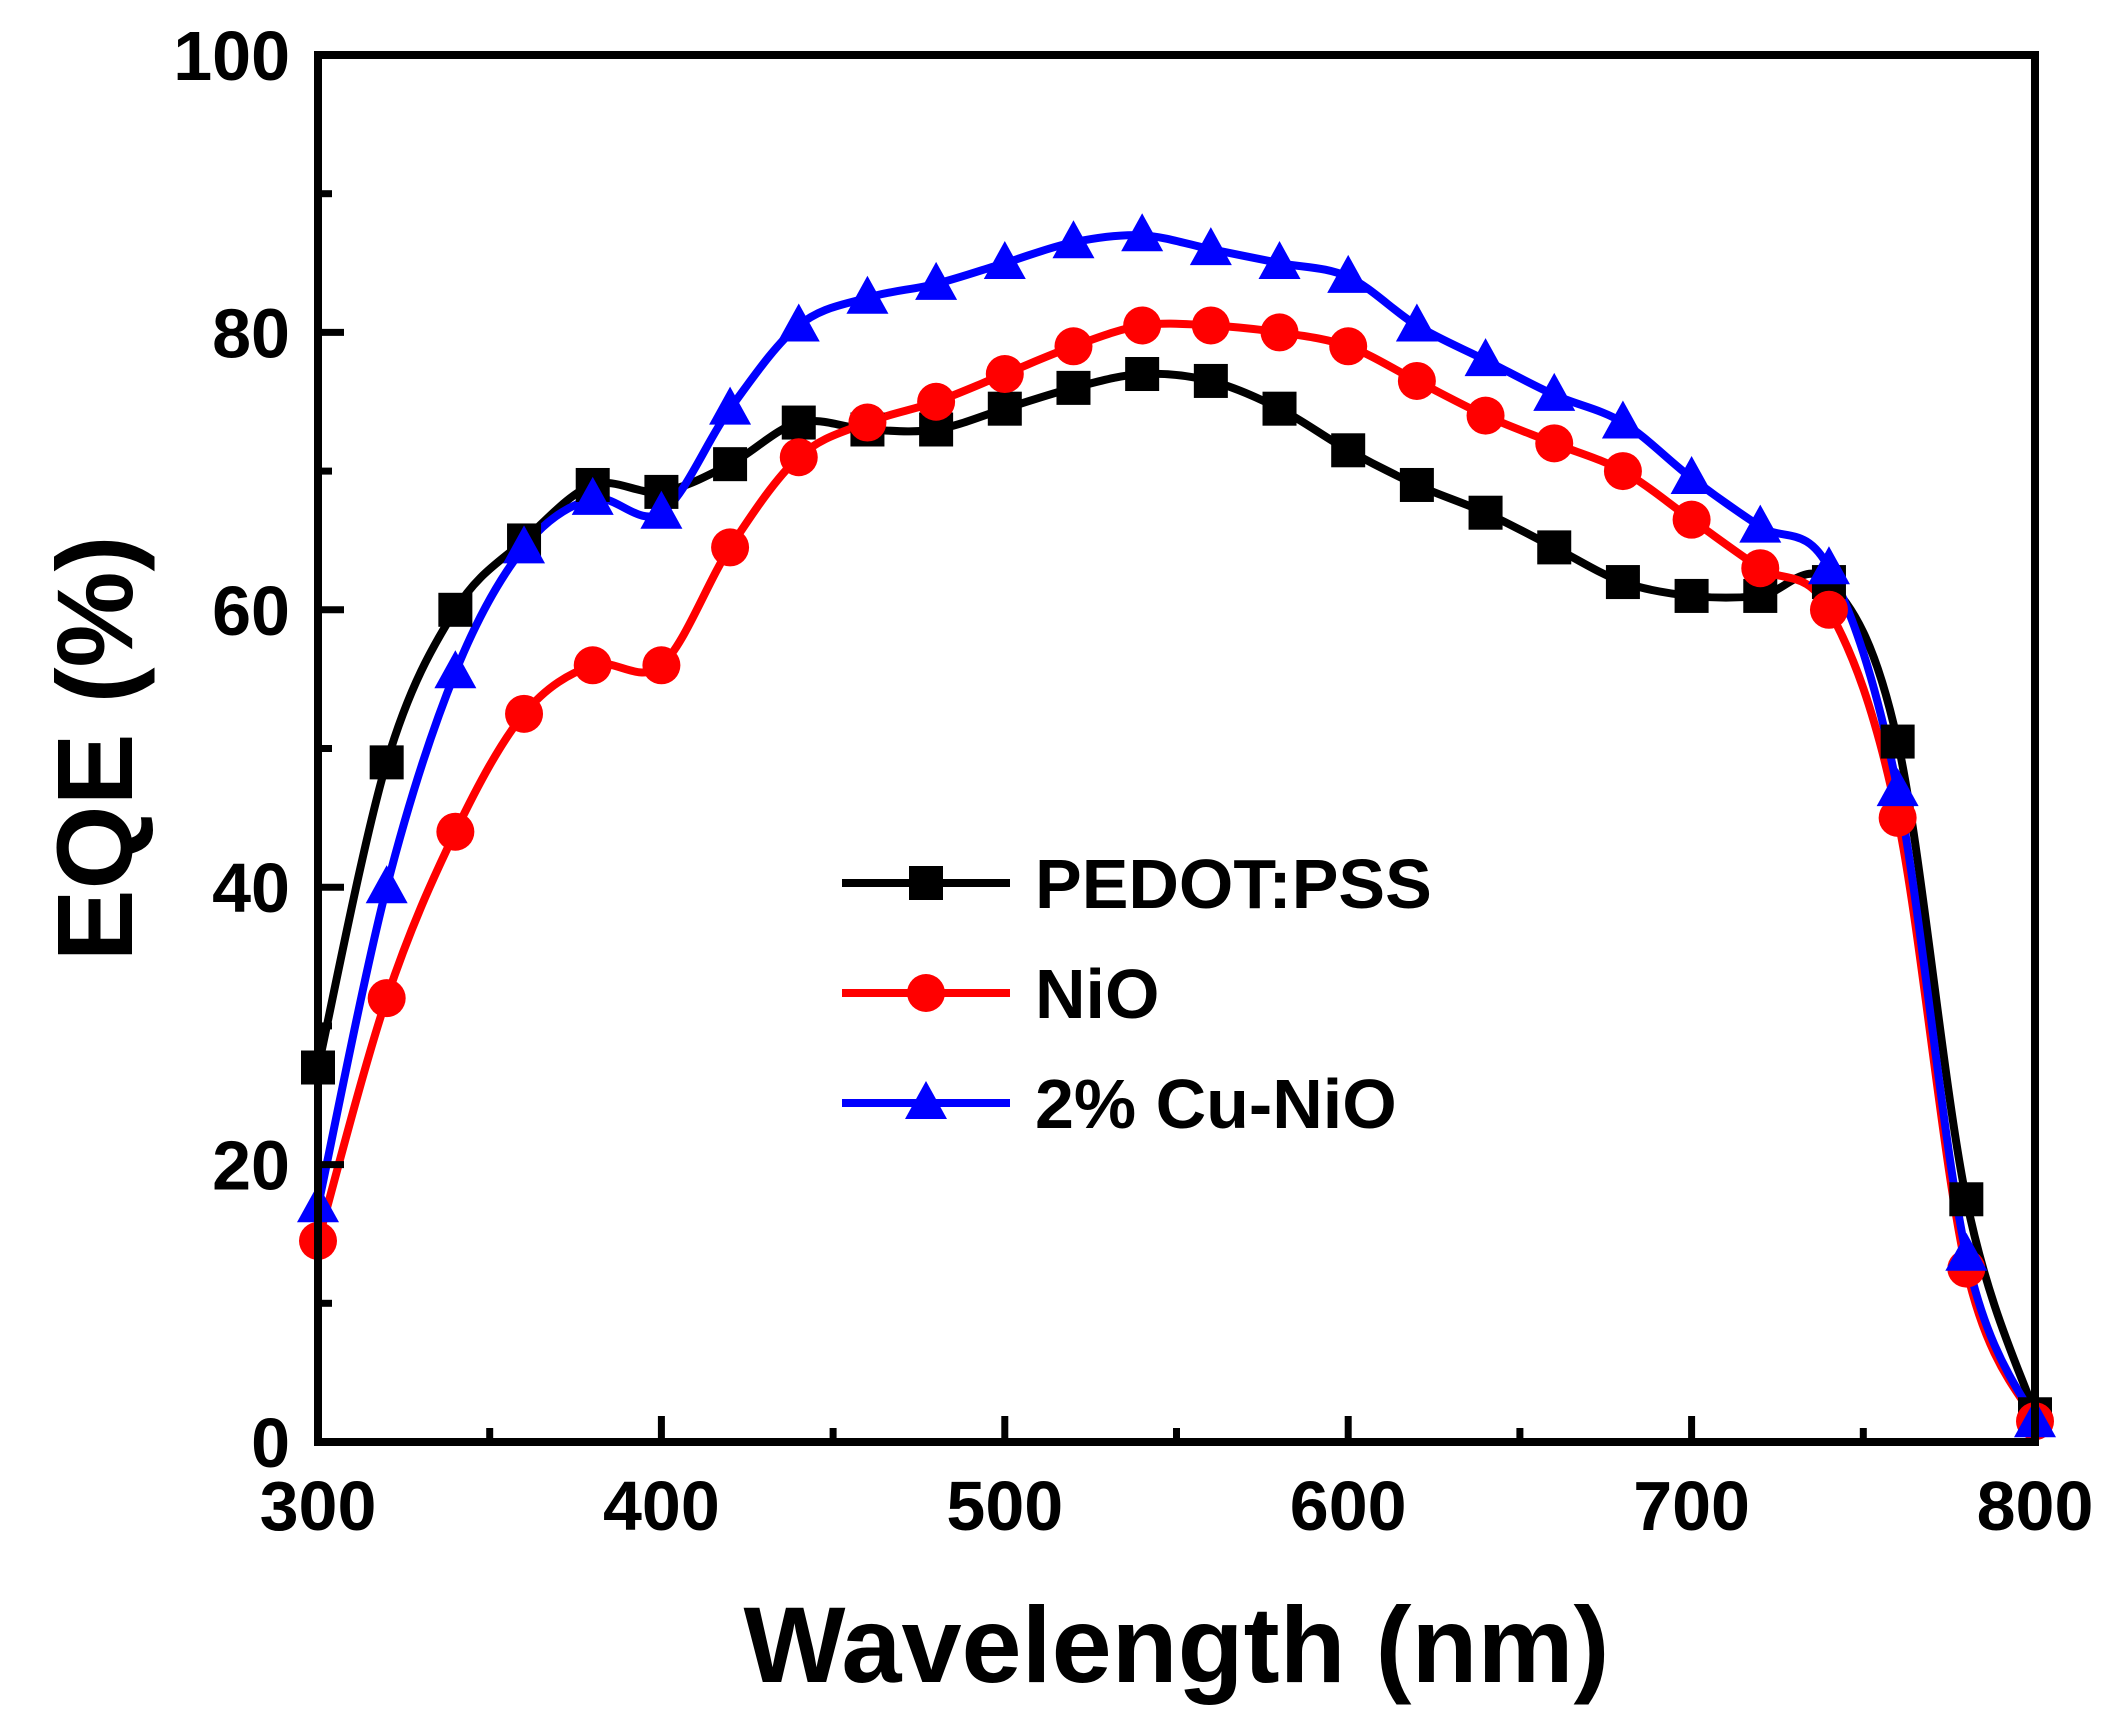 Image resolution: width=2119 pixels, height=1718 pixels. I want to click on x-axis-title: Wavelength (nm), so click(1176, 1644).